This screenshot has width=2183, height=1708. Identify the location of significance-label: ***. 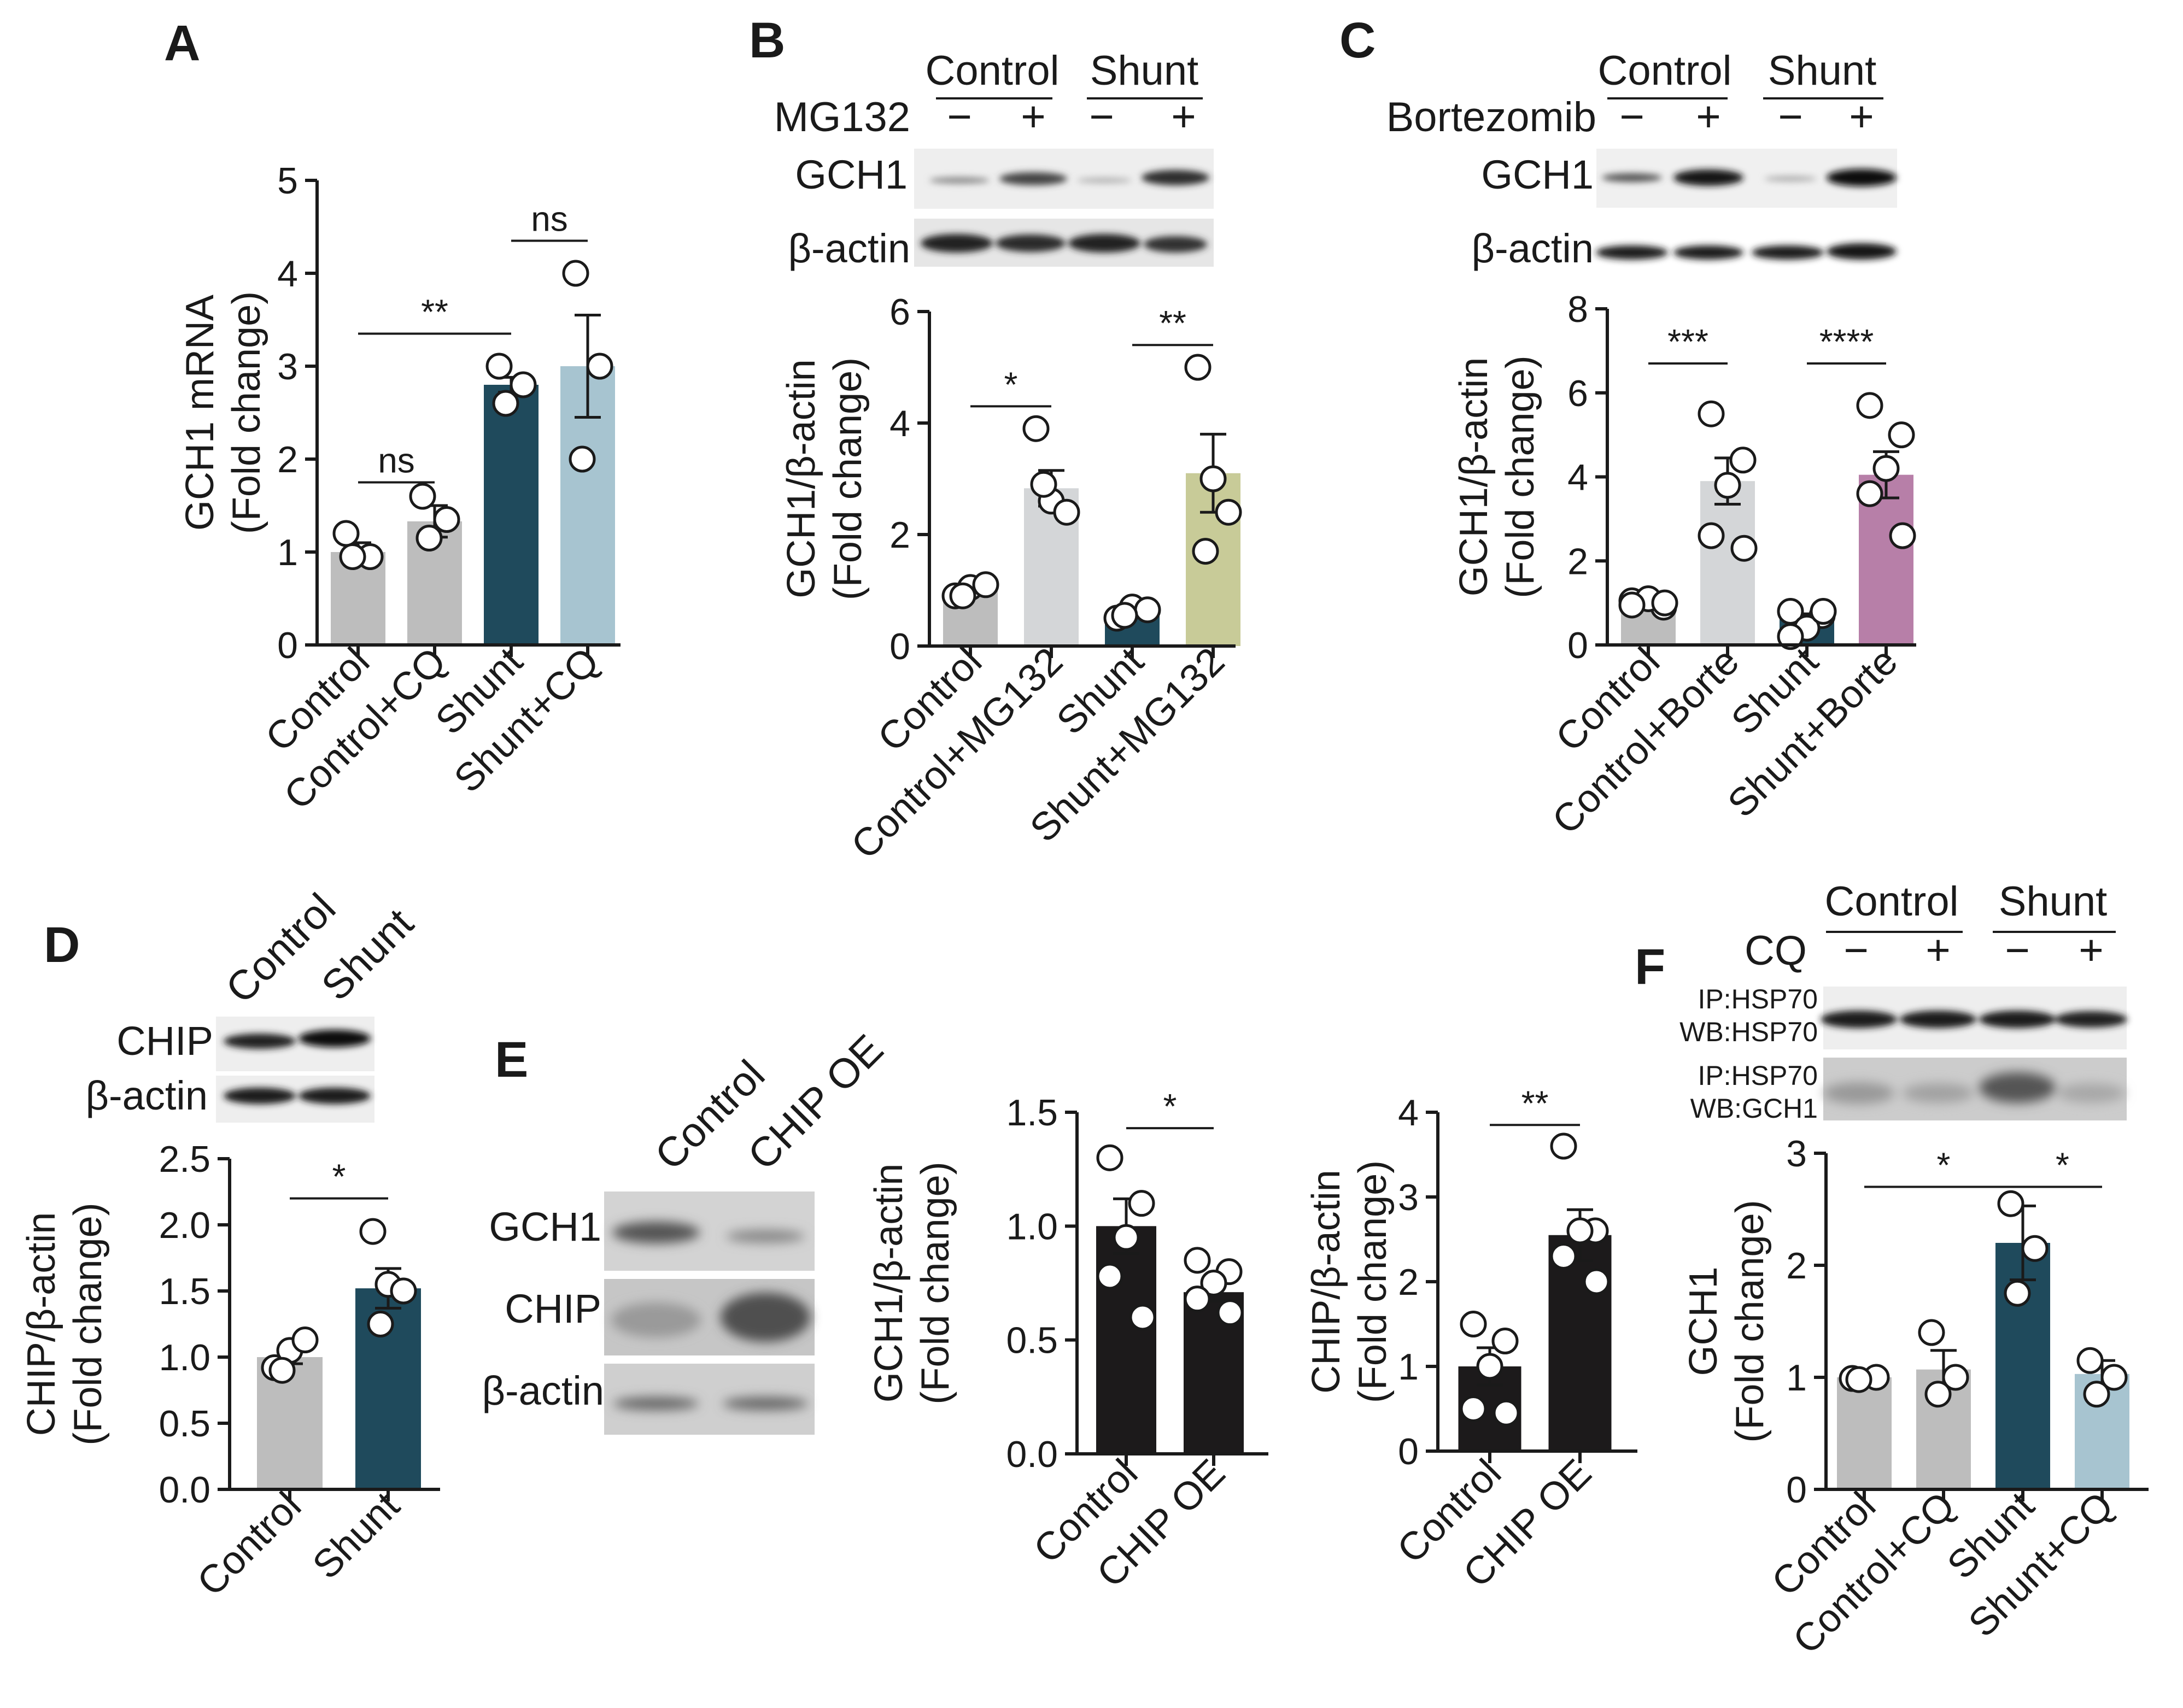
(1688, 342).